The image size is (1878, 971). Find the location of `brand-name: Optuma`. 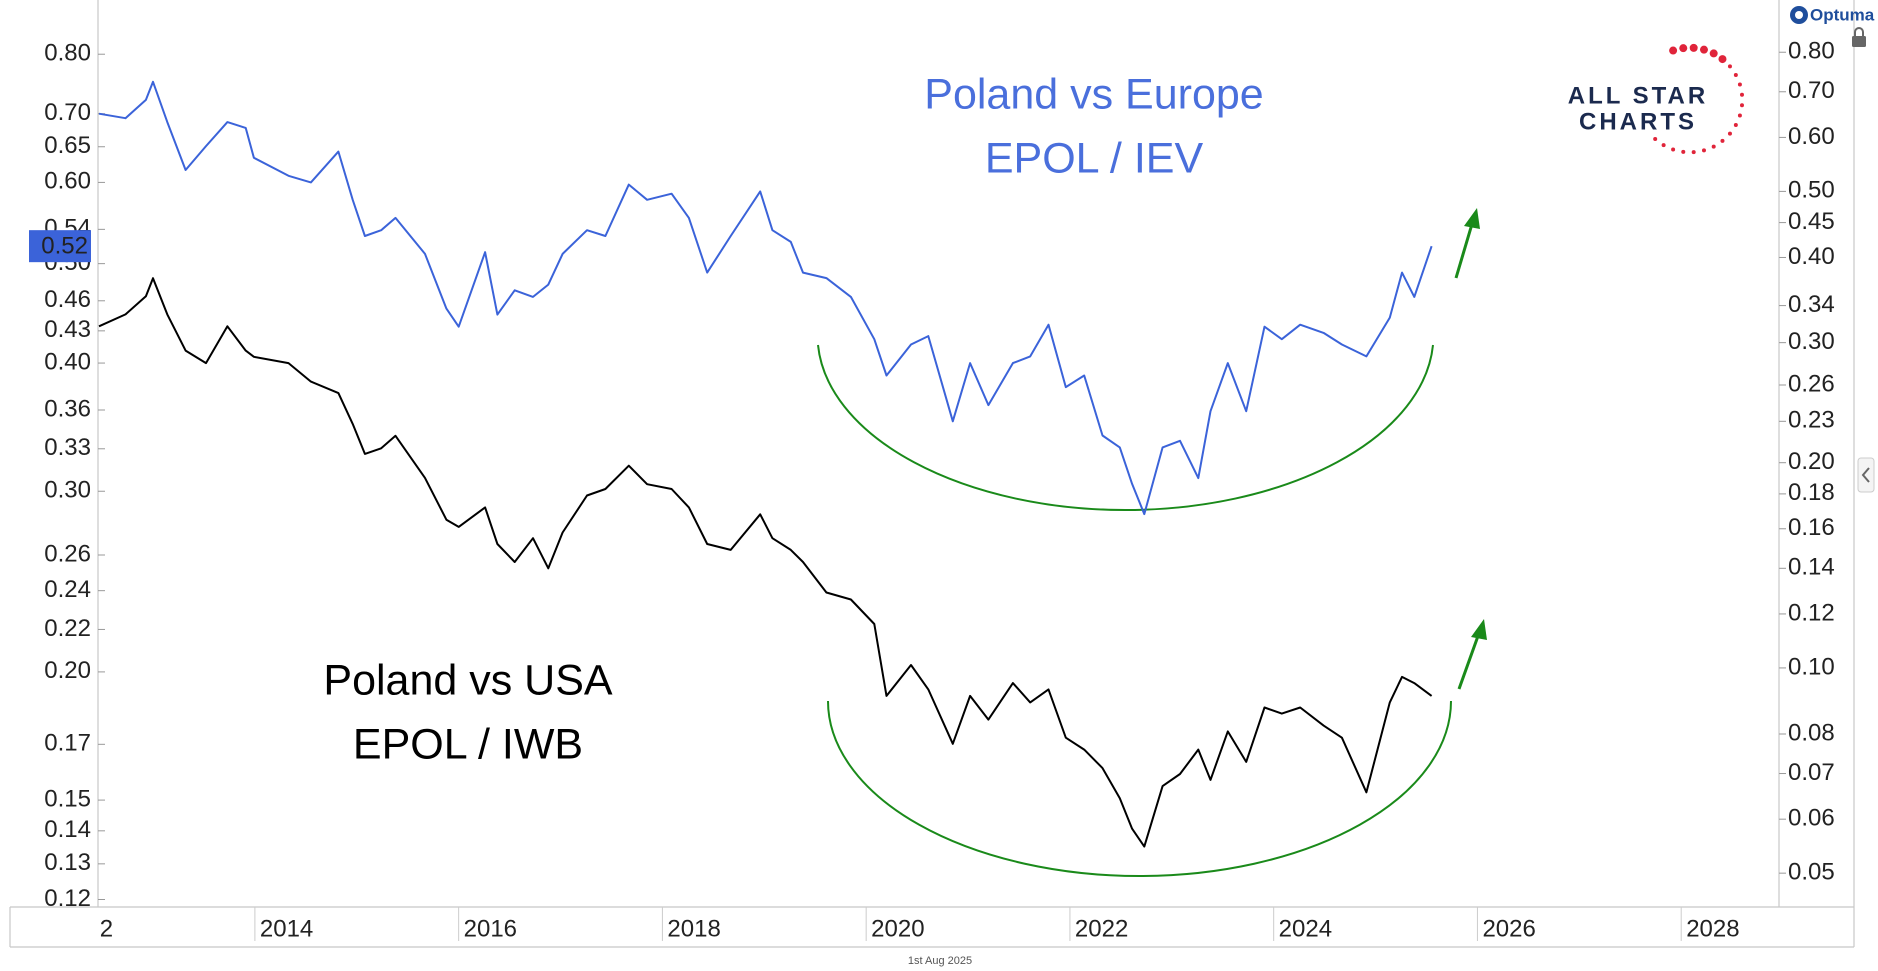

brand-name: Optuma is located at coordinates (1842, 14).